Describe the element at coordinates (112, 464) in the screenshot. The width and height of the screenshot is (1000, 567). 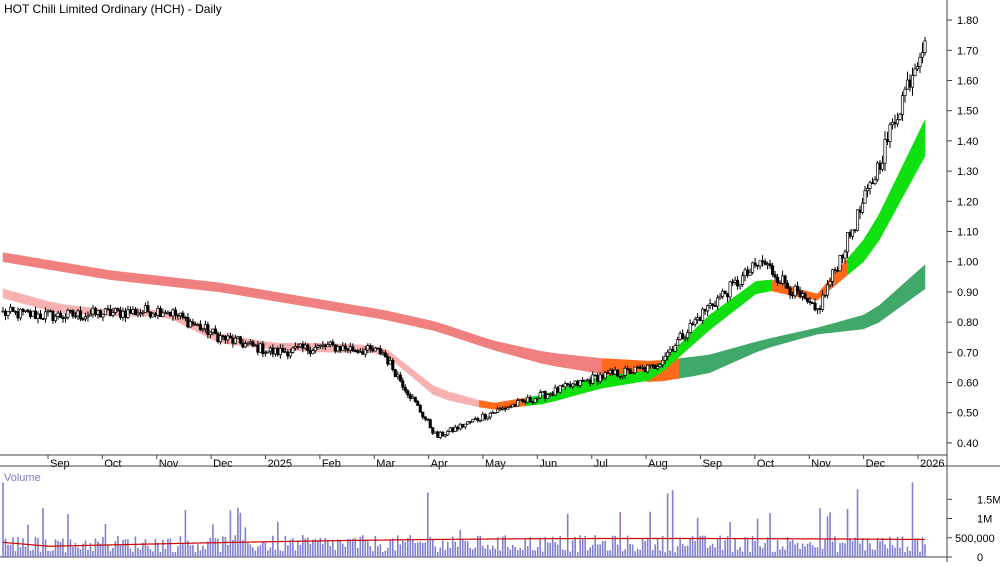
I see `time-tick-label: Oct` at that location.